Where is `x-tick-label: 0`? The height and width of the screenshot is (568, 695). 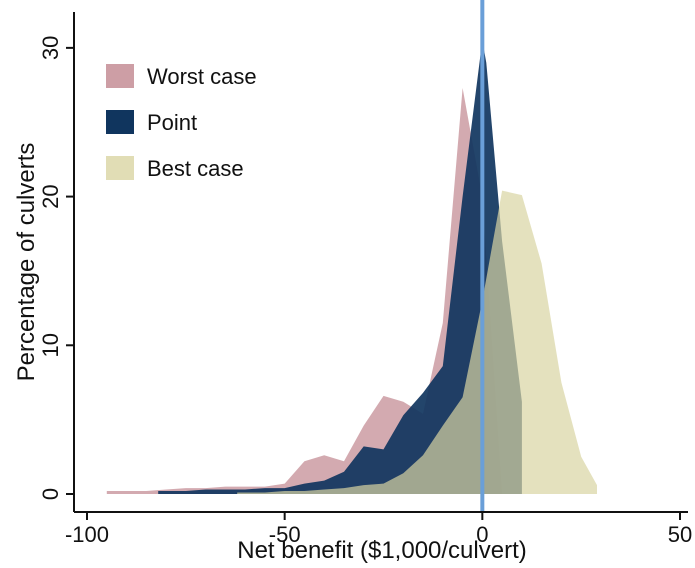 x-tick-label: 0 is located at coordinates (482, 534).